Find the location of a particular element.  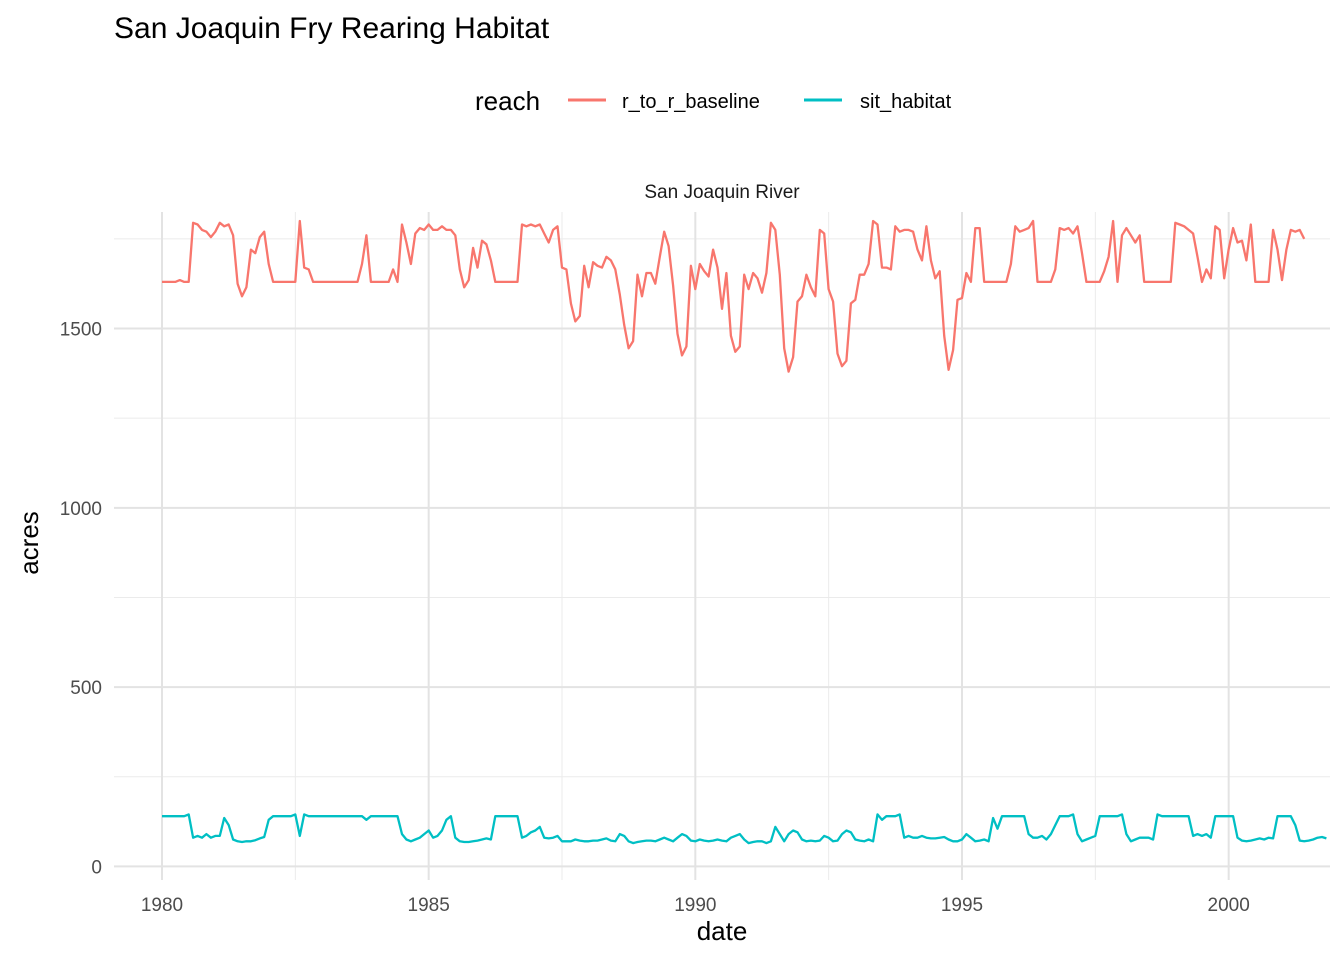

x-tick-label: 1980 is located at coordinates (162, 905).